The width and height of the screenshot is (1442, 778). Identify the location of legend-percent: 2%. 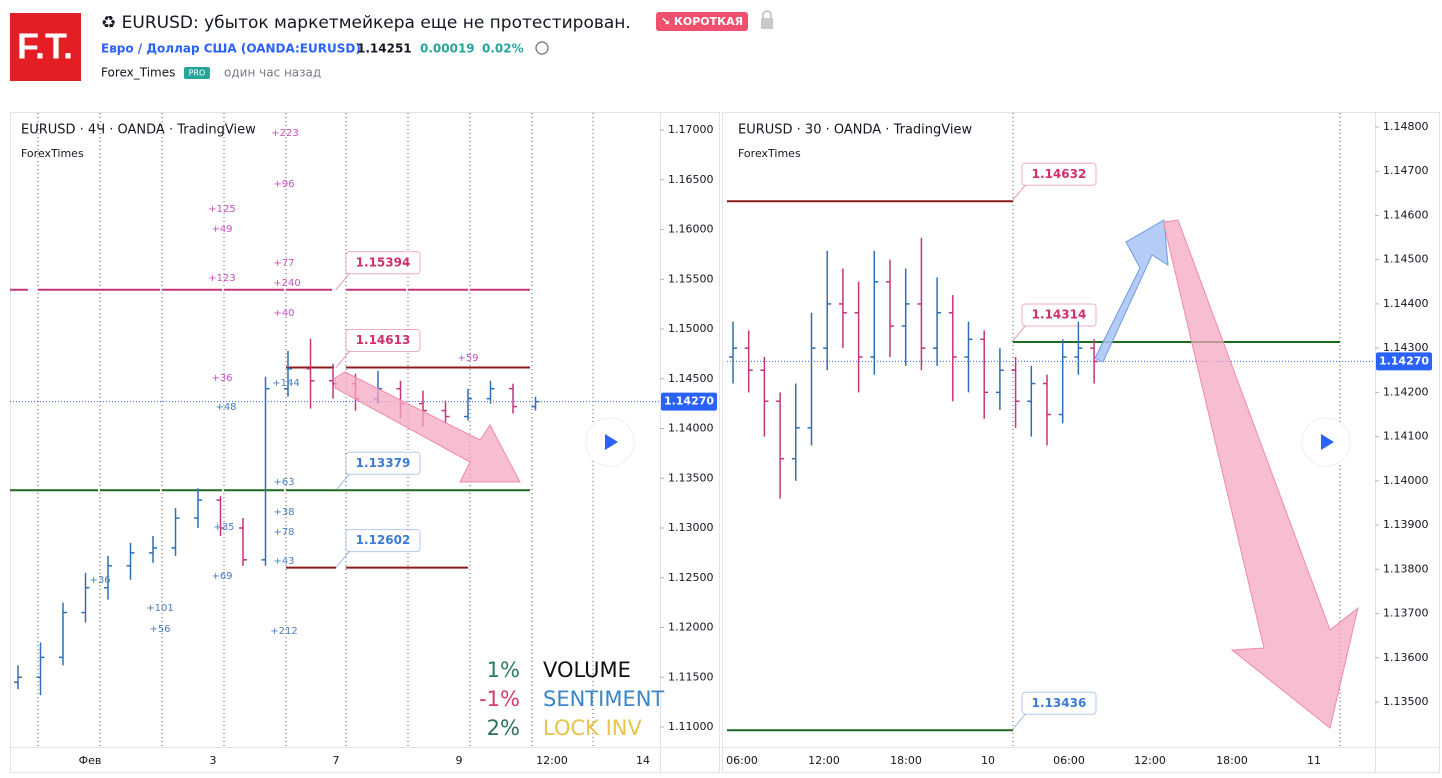
(503, 728).